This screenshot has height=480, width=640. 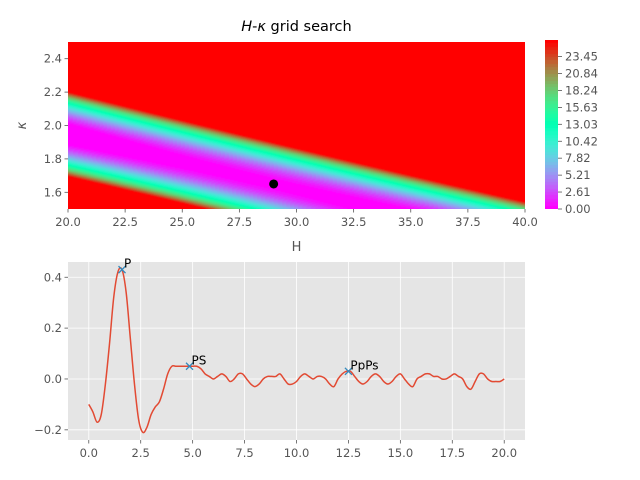 What do you see at coordinates (411, 222) in the screenshot?
I see `x-tick-label: 35.0` at bounding box center [411, 222].